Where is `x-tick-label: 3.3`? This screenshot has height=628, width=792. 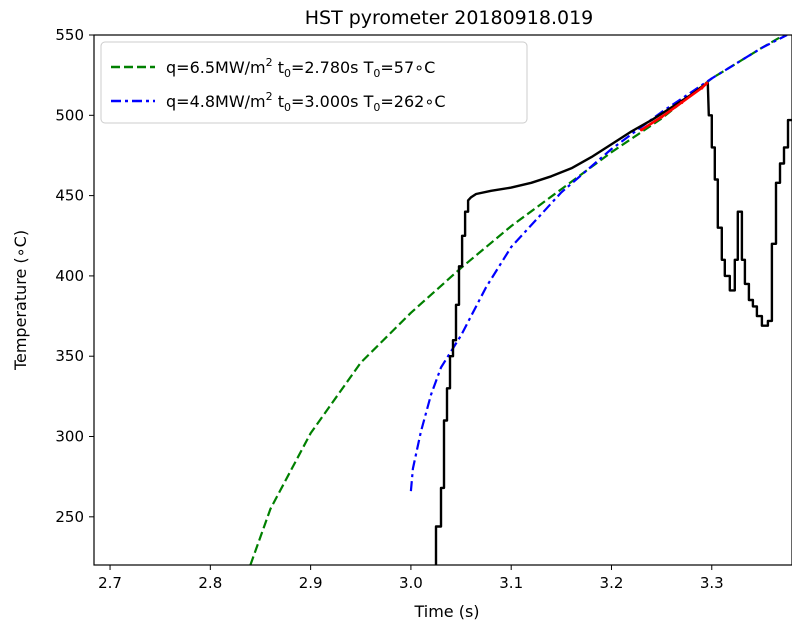
x-tick-label: 3.3 is located at coordinates (712, 583).